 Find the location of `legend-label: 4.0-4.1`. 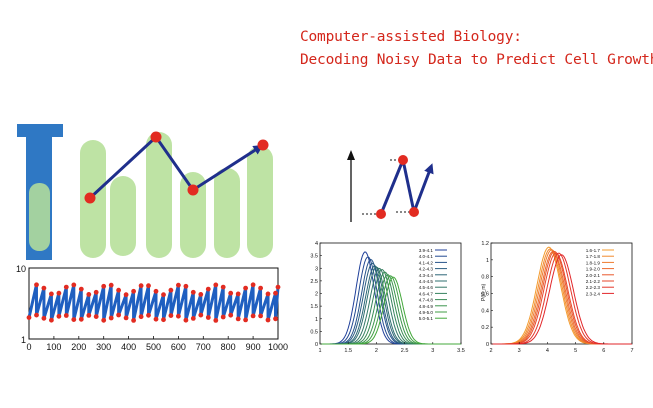

legend-label: 4.0-4.1 is located at coordinates (426, 256).